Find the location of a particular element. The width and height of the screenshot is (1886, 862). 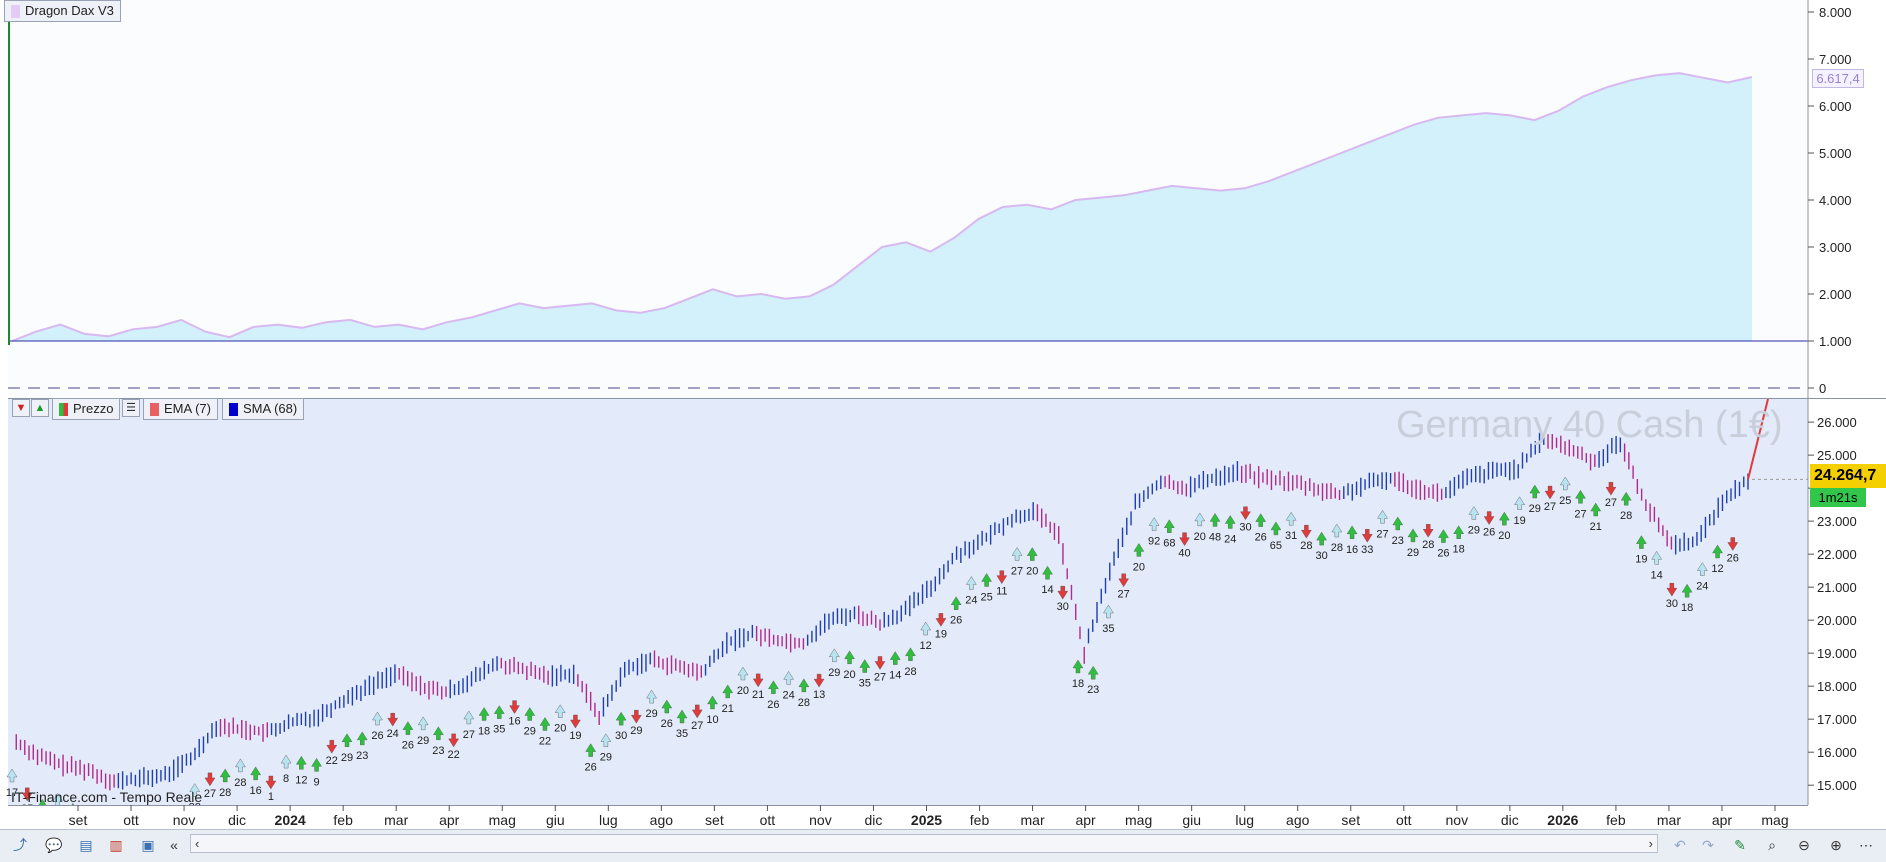

price-y-tick-label: 18.000 is located at coordinates (1837, 686).